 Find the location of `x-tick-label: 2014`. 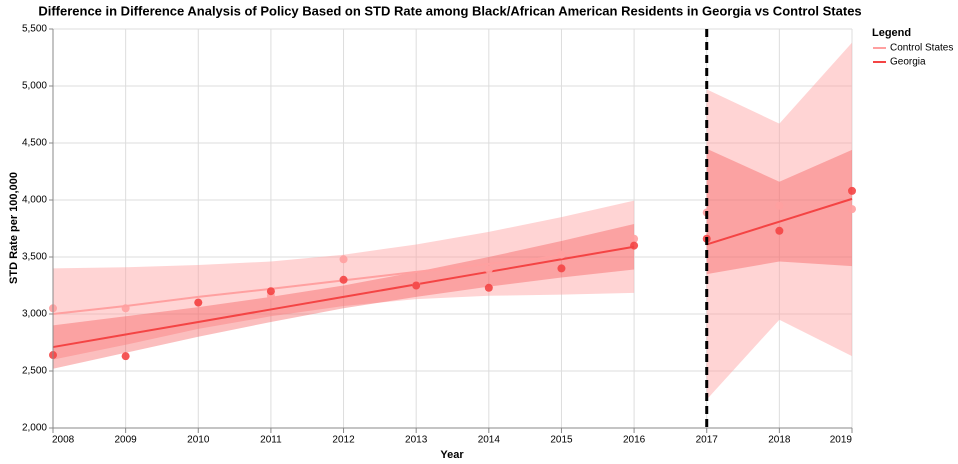

x-tick-label: 2014 is located at coordinates (489, 440).